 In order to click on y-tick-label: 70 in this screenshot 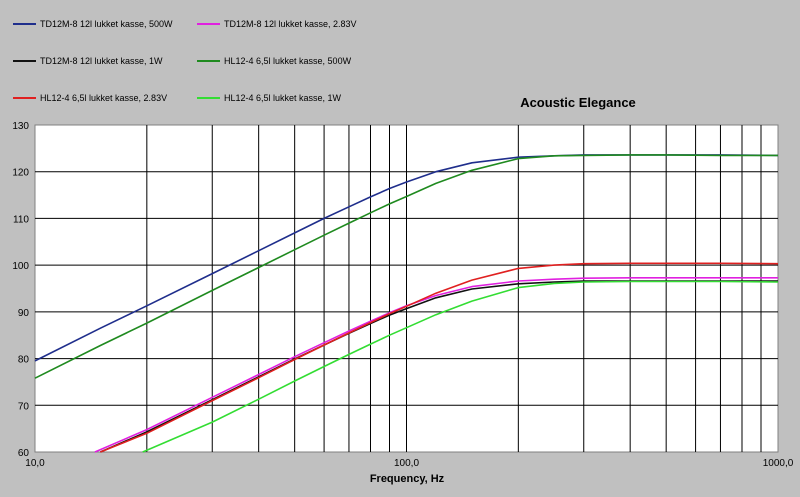, I will do `click(24, 406)`.